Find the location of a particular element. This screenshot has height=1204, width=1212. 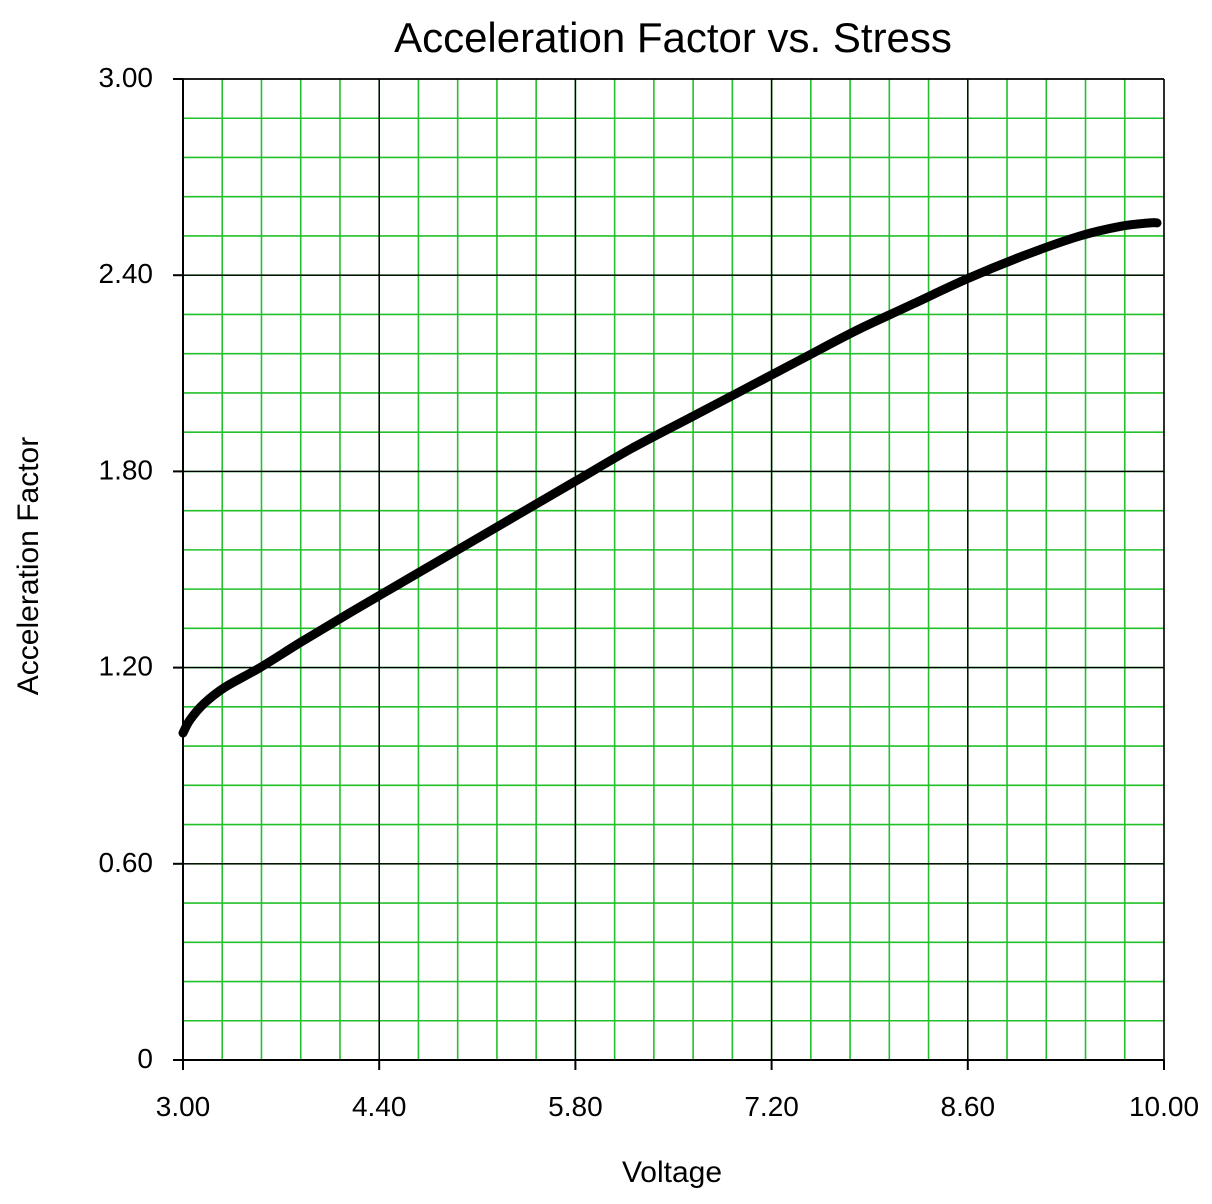

x-tick-label: 4.40 is located at coordinates (379, 1106).